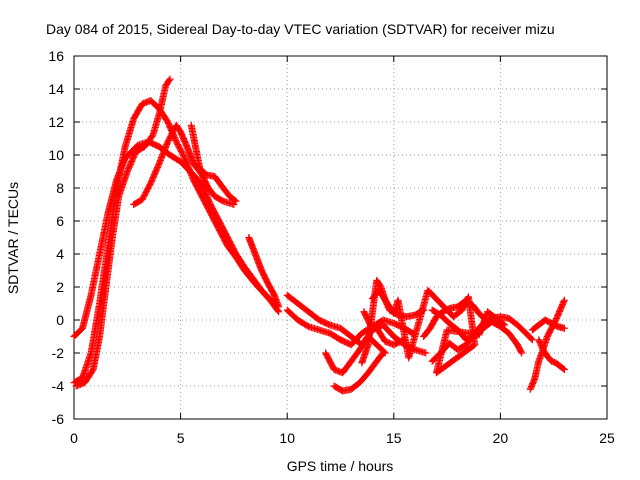  Describe the element at coordinates (56, 155) in the screenshot. I see `y-tick-label: 10` at that location.